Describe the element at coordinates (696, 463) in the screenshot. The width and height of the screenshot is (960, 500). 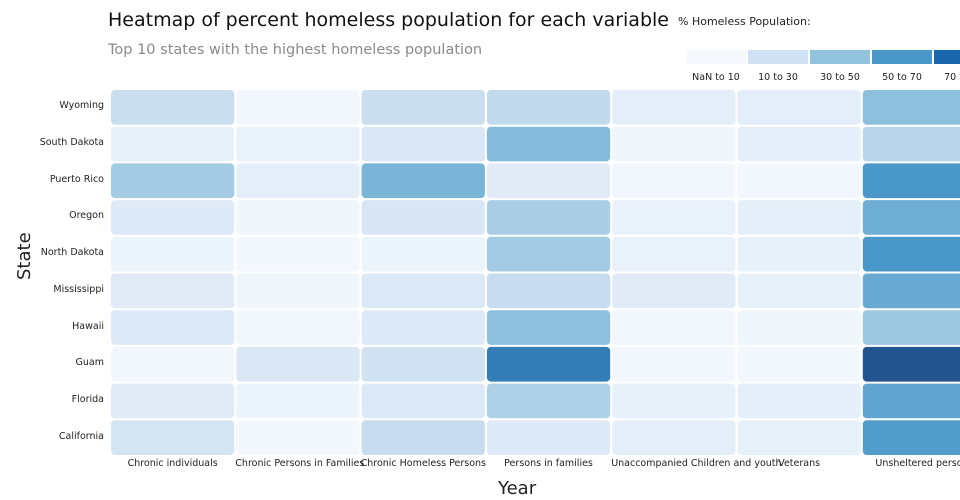
I see `x-tick-label: Unaccompanied Children and youth` at that location.